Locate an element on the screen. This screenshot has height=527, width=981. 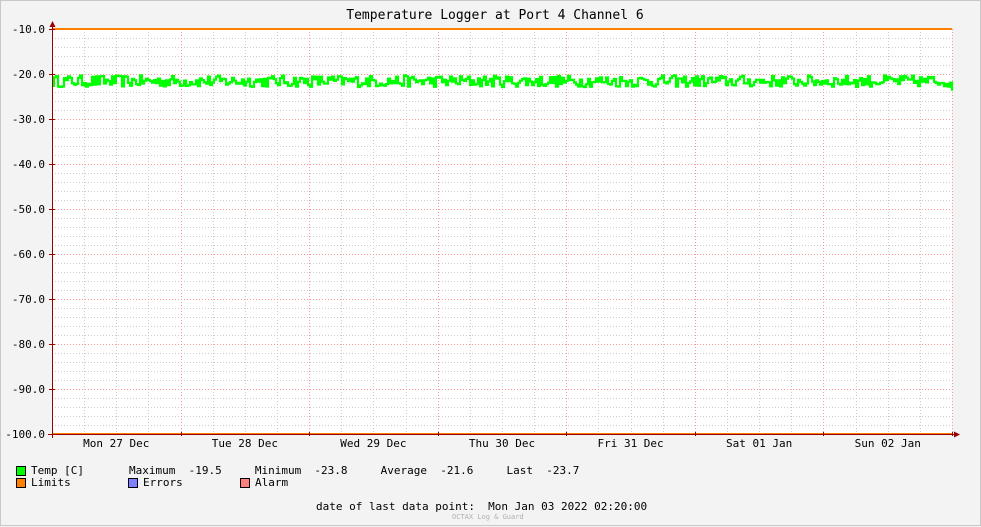
x-tick-label: Wed 29 Dec is located at coordinates (373, 443).